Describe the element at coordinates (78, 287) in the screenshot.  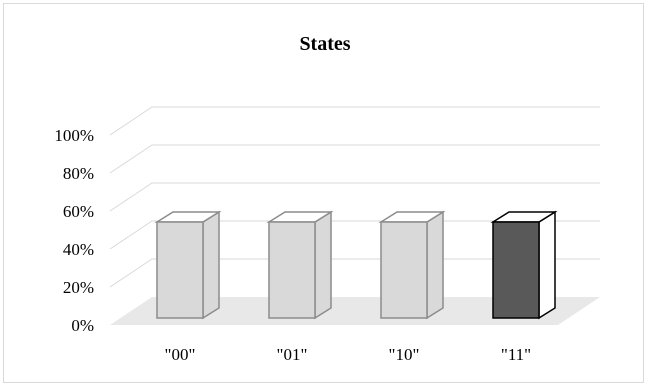
I see `y-tick-label: 20%` at that location.